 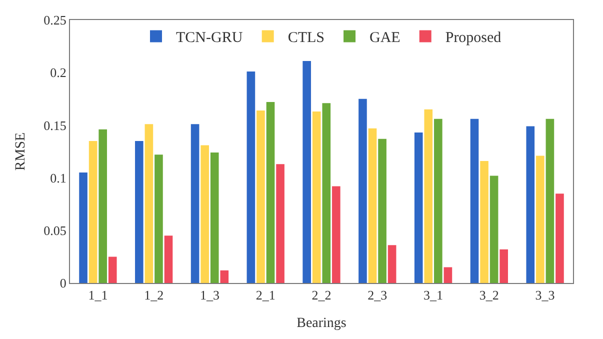 What do you see at coordinates (209, 38) in the screenshot?
I see `legend-label: TCN-GRU` at bounding box center [209, 38].